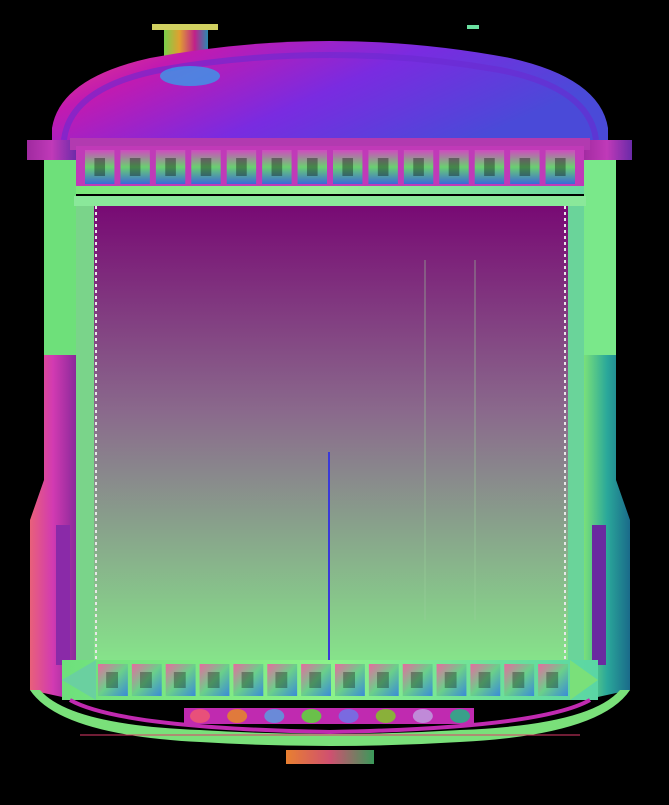 This screenshot has width=669, height=805. I want to click on interior-left-liner, so click(85, 436).